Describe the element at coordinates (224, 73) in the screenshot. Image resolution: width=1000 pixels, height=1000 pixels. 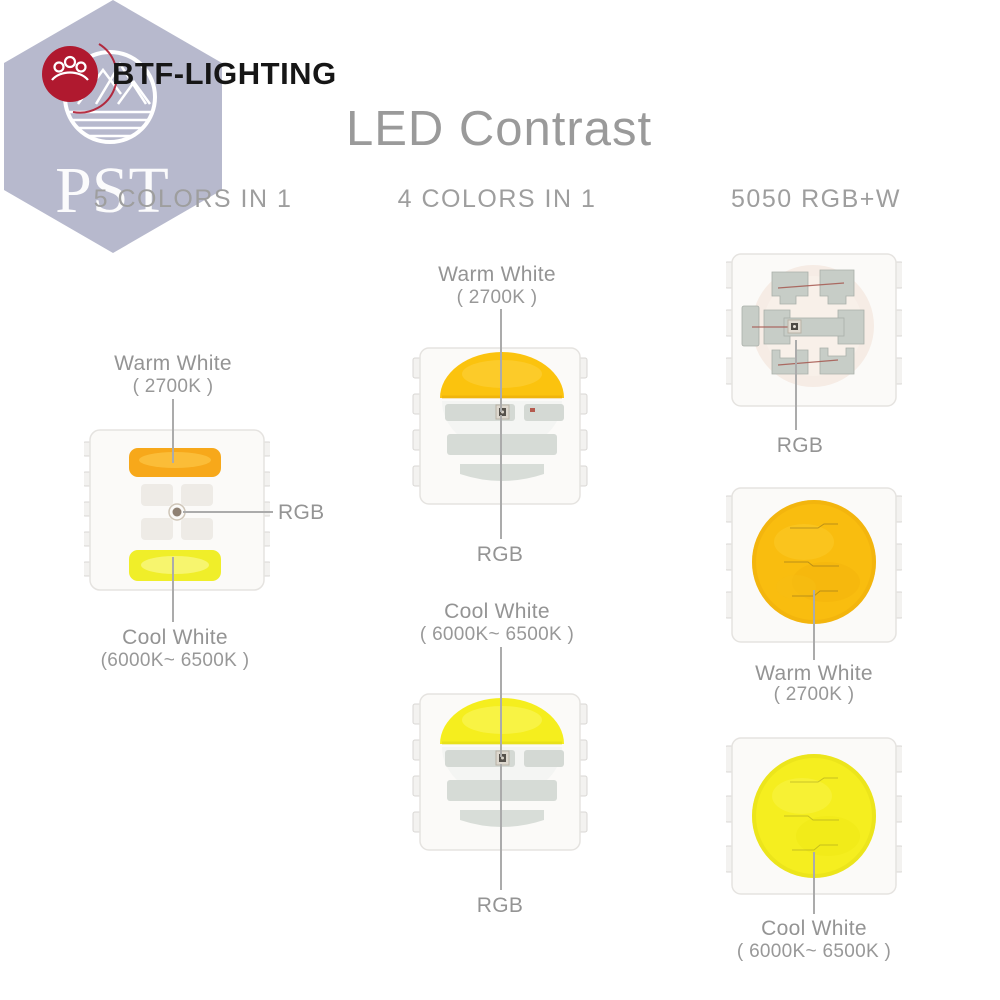
I see `brand-name: BTF-LIGHTING` at that location.